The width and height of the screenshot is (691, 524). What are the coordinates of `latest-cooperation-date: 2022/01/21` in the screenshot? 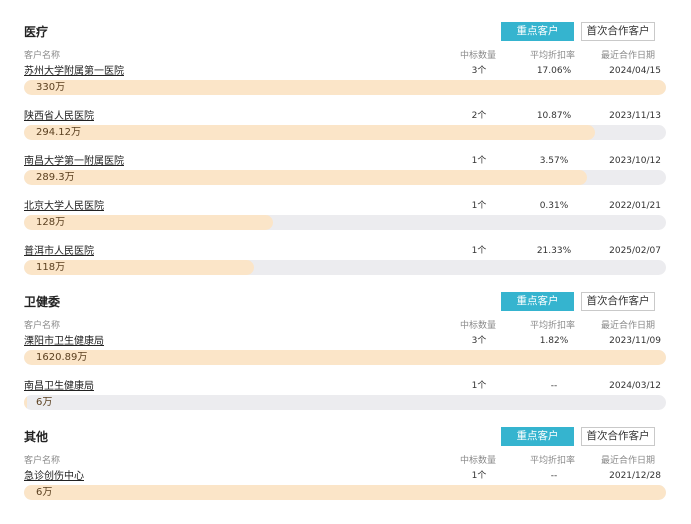 It's located at (635, 206).